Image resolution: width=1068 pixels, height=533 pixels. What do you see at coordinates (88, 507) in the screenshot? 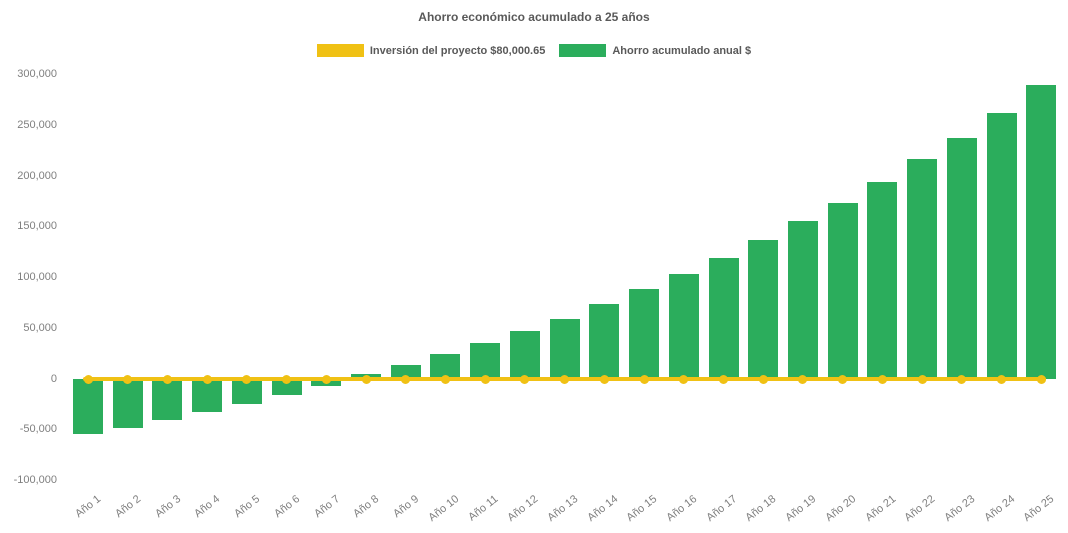
I see `x-axis-label: Año 1` at bounding box center [88, 507].